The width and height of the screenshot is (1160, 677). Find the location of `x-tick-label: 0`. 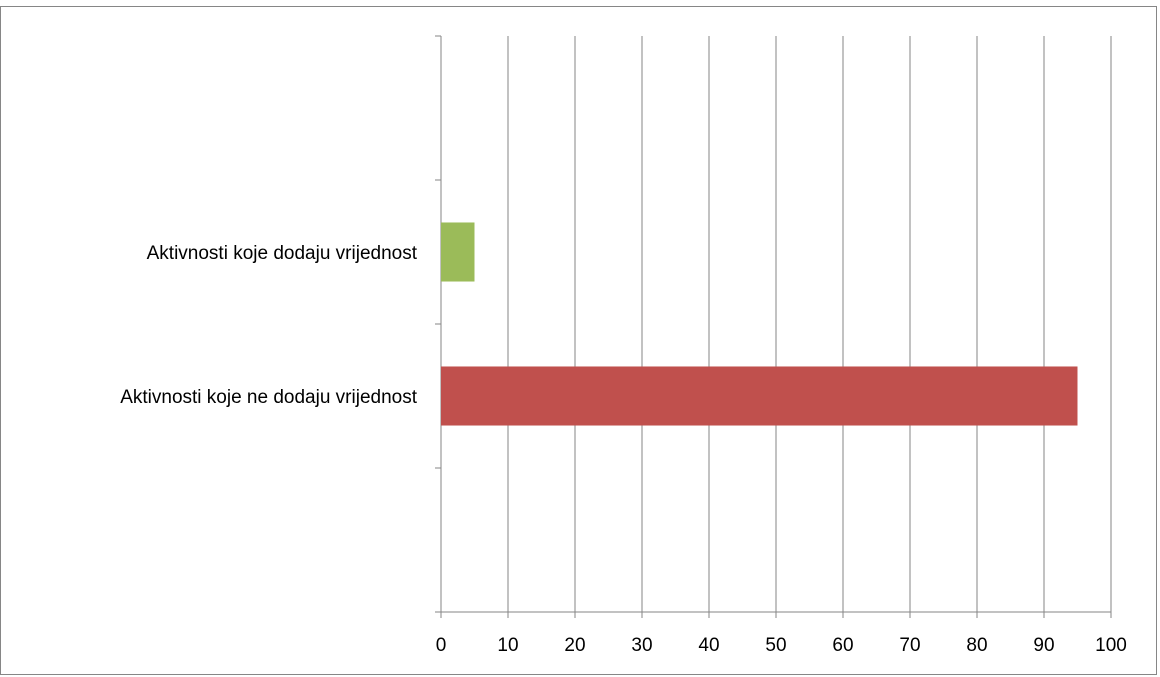

x-tick-label: 0 is located at coordinates (441, 645).